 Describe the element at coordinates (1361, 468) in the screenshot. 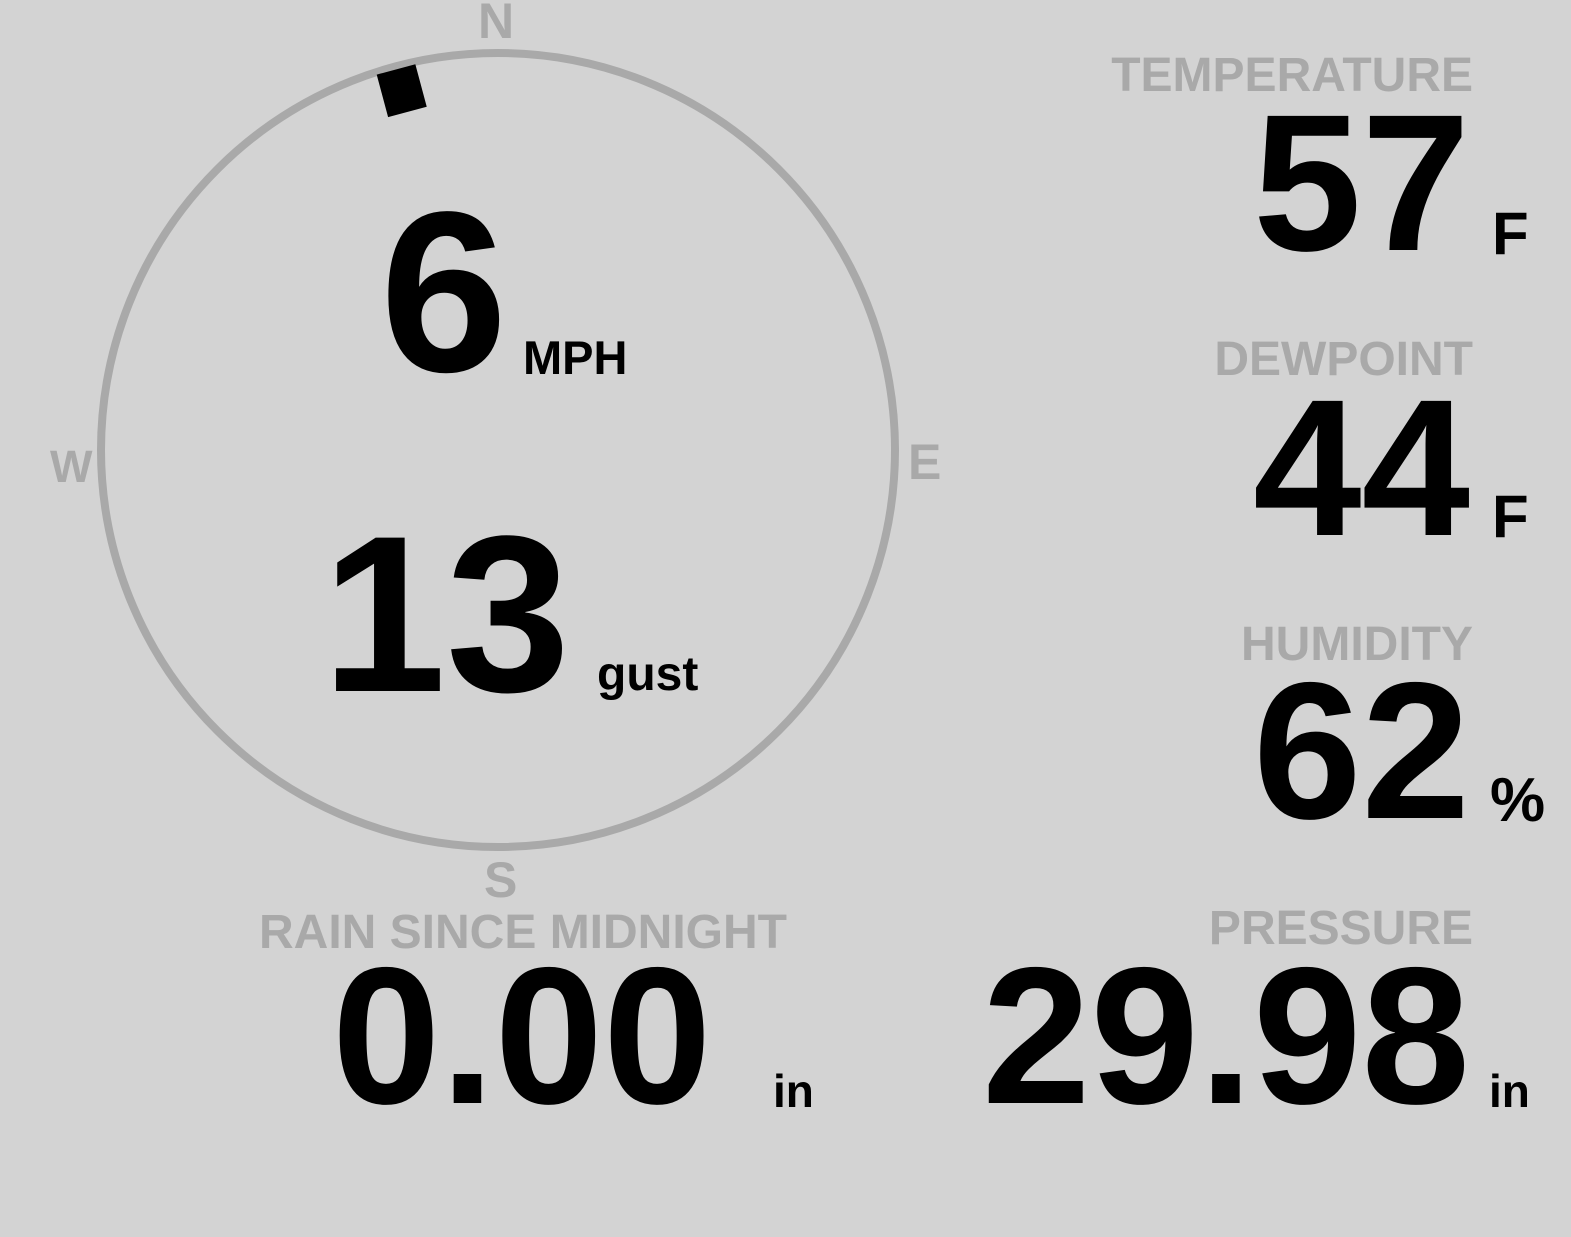

I see `dewpoint-value: 44` at that location.